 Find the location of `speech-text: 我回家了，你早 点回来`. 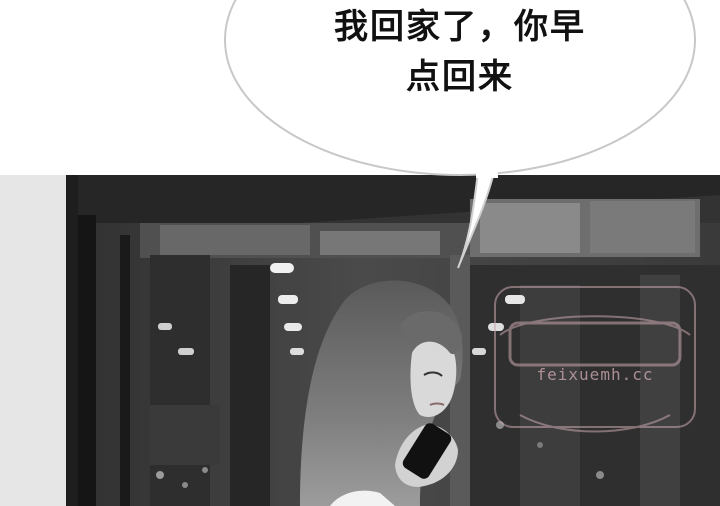

speech-text: 我回家了，你早 点回来 is located at coordinates (460, 52).